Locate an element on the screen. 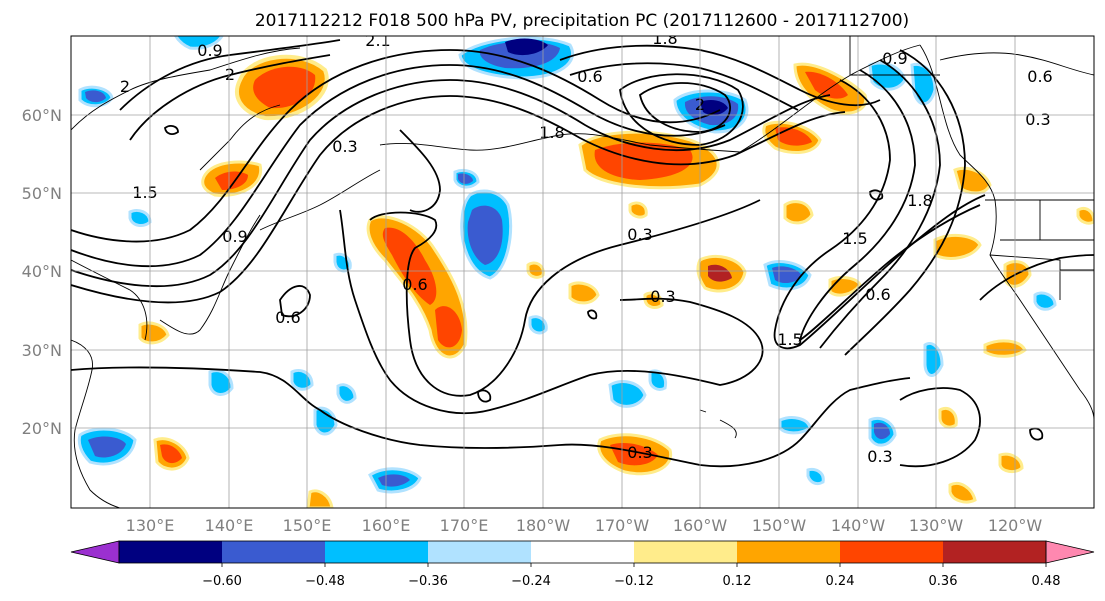 This screenshot has width=1105, height=601. longitude-label: 160°E is located at coordinates (386, 525).